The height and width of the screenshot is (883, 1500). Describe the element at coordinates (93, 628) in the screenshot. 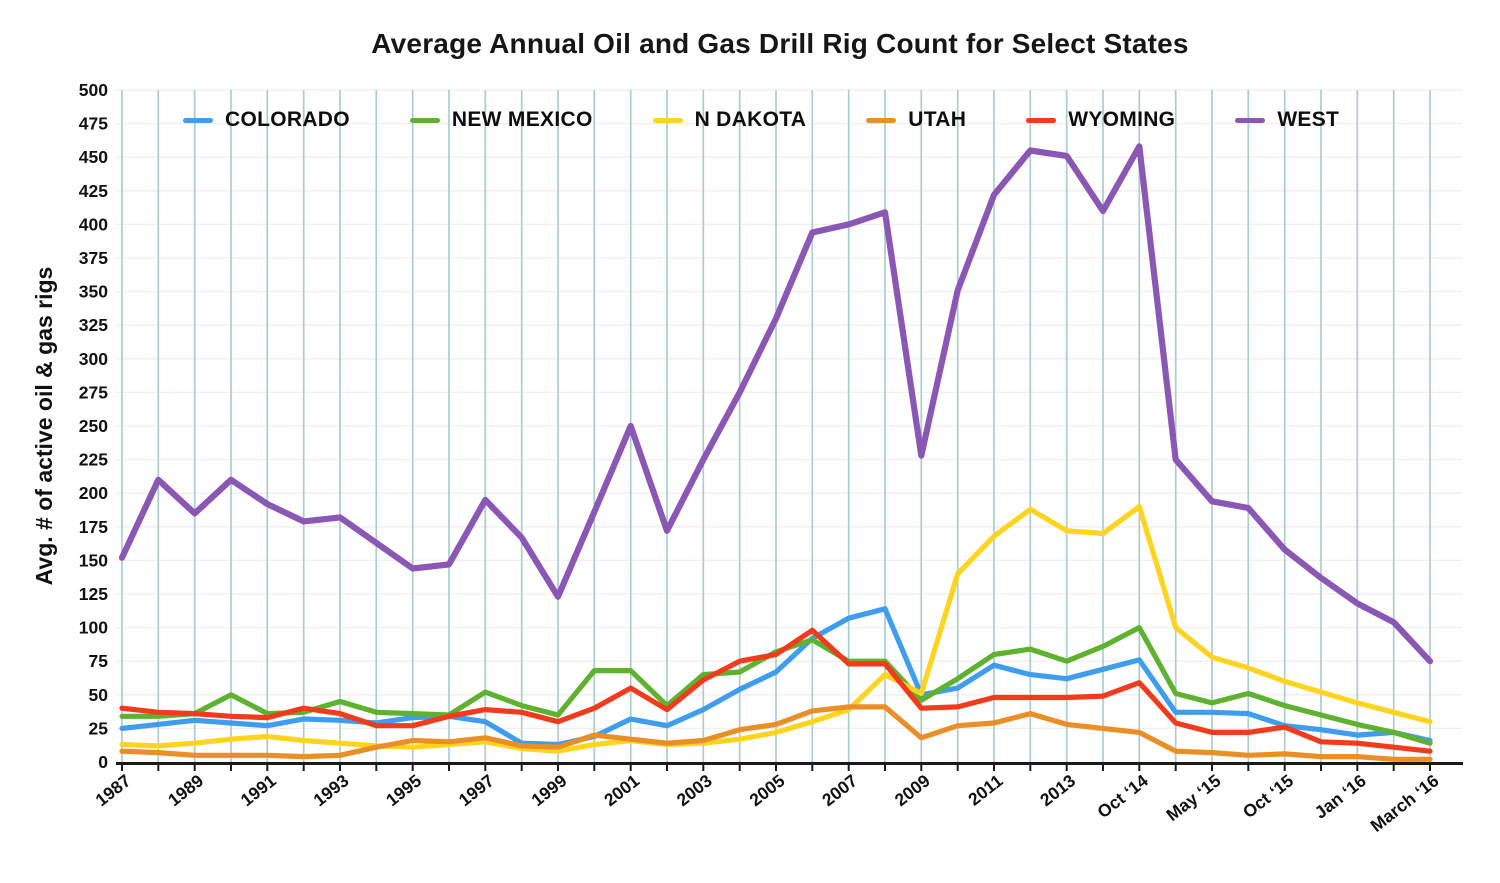

I see `y-tick-label: 100` at that location.